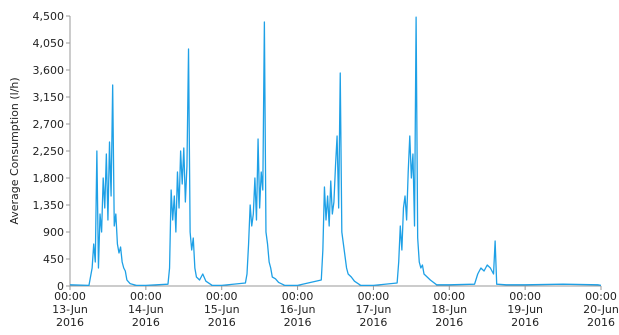 Image resolution: width=619 pixels, height=335 pixels. What do you see at coordinates (374, 309) in the screenshot?
I see `x-tick-label: 00:00 17-Jun 2016` at bounding box center [374, 309].